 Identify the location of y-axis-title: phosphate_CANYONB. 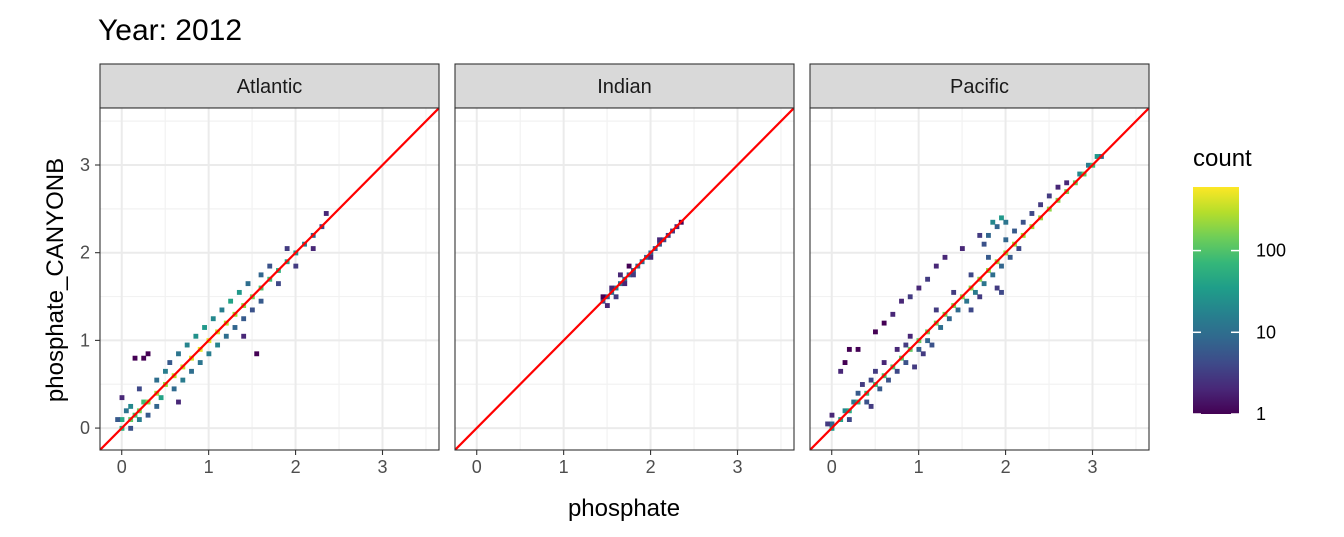
(55, 280).